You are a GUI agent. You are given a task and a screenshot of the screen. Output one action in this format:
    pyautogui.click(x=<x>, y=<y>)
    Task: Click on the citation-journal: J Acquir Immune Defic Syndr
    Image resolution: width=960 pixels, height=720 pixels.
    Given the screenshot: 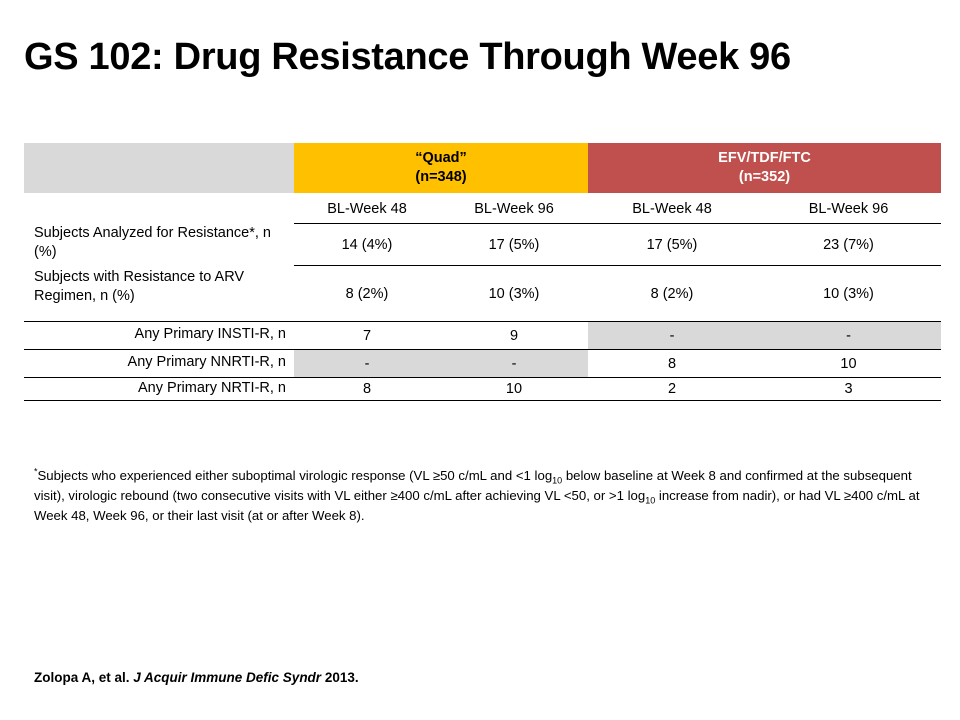 What is the action you would take?
    pyautogui.click(x=227, y=677)
    